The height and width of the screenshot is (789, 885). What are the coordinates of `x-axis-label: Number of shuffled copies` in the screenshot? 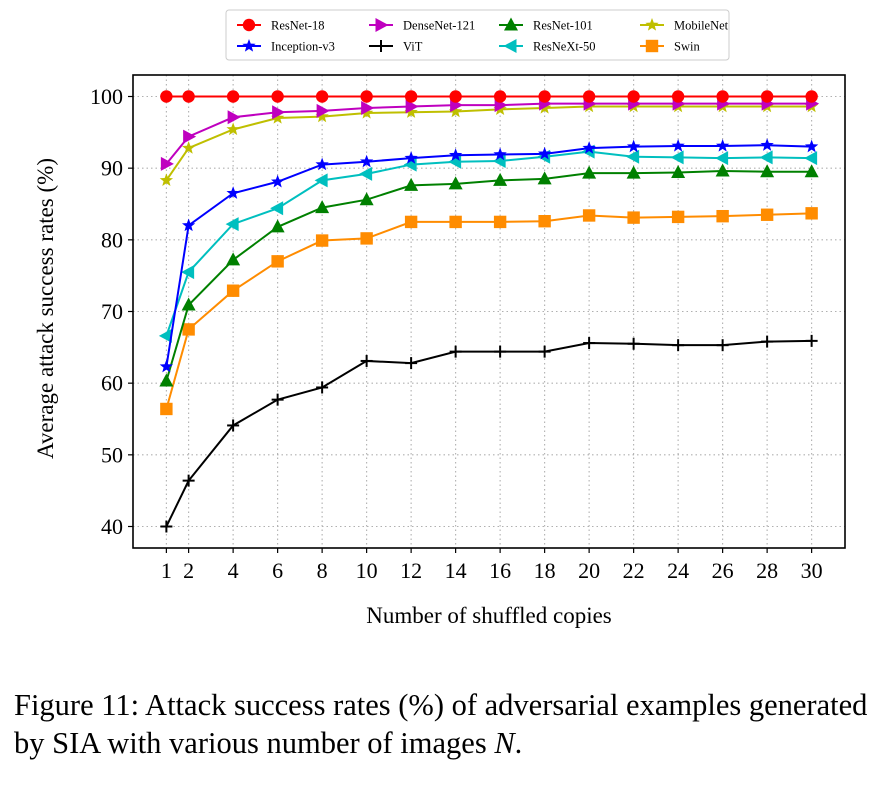 It's located at (489, 615).